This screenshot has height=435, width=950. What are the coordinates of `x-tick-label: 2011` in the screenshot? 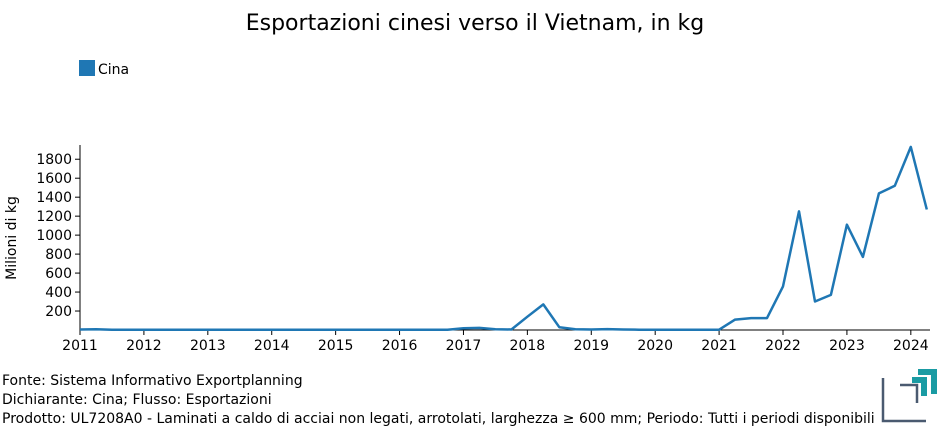 It's located at (80, 346).